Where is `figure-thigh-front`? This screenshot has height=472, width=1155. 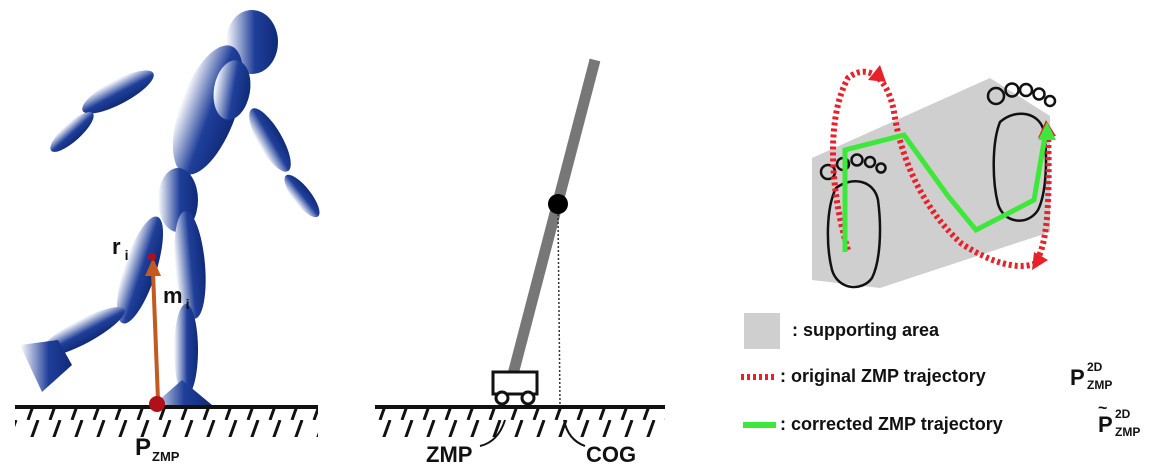 figure-thigh-front is located at coordinates (190, 265).